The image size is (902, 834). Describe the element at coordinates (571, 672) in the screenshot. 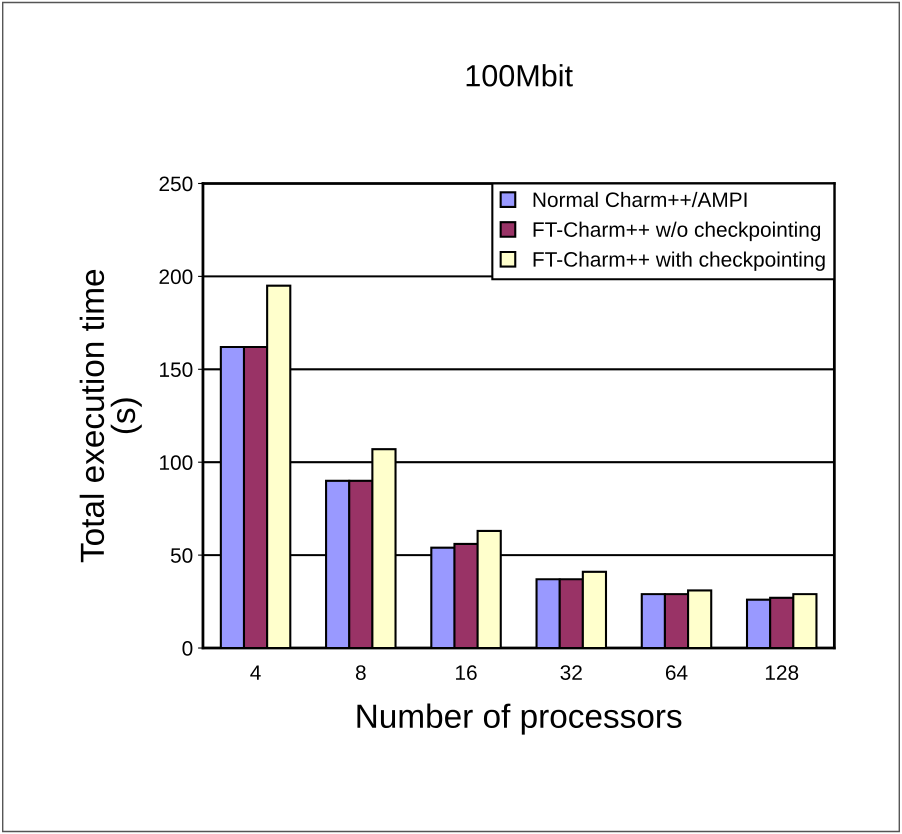

I see `x-tick-label: 32` at that location.